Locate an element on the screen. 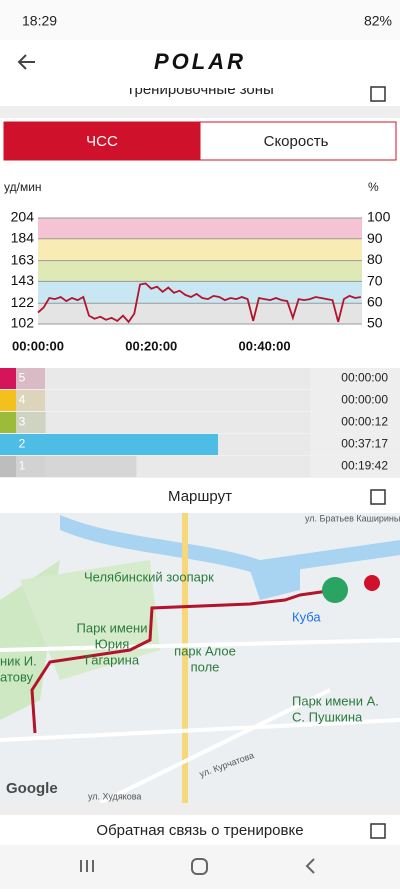 The image size is (400, 894). feedback-row is located at coordinates (200, 830).